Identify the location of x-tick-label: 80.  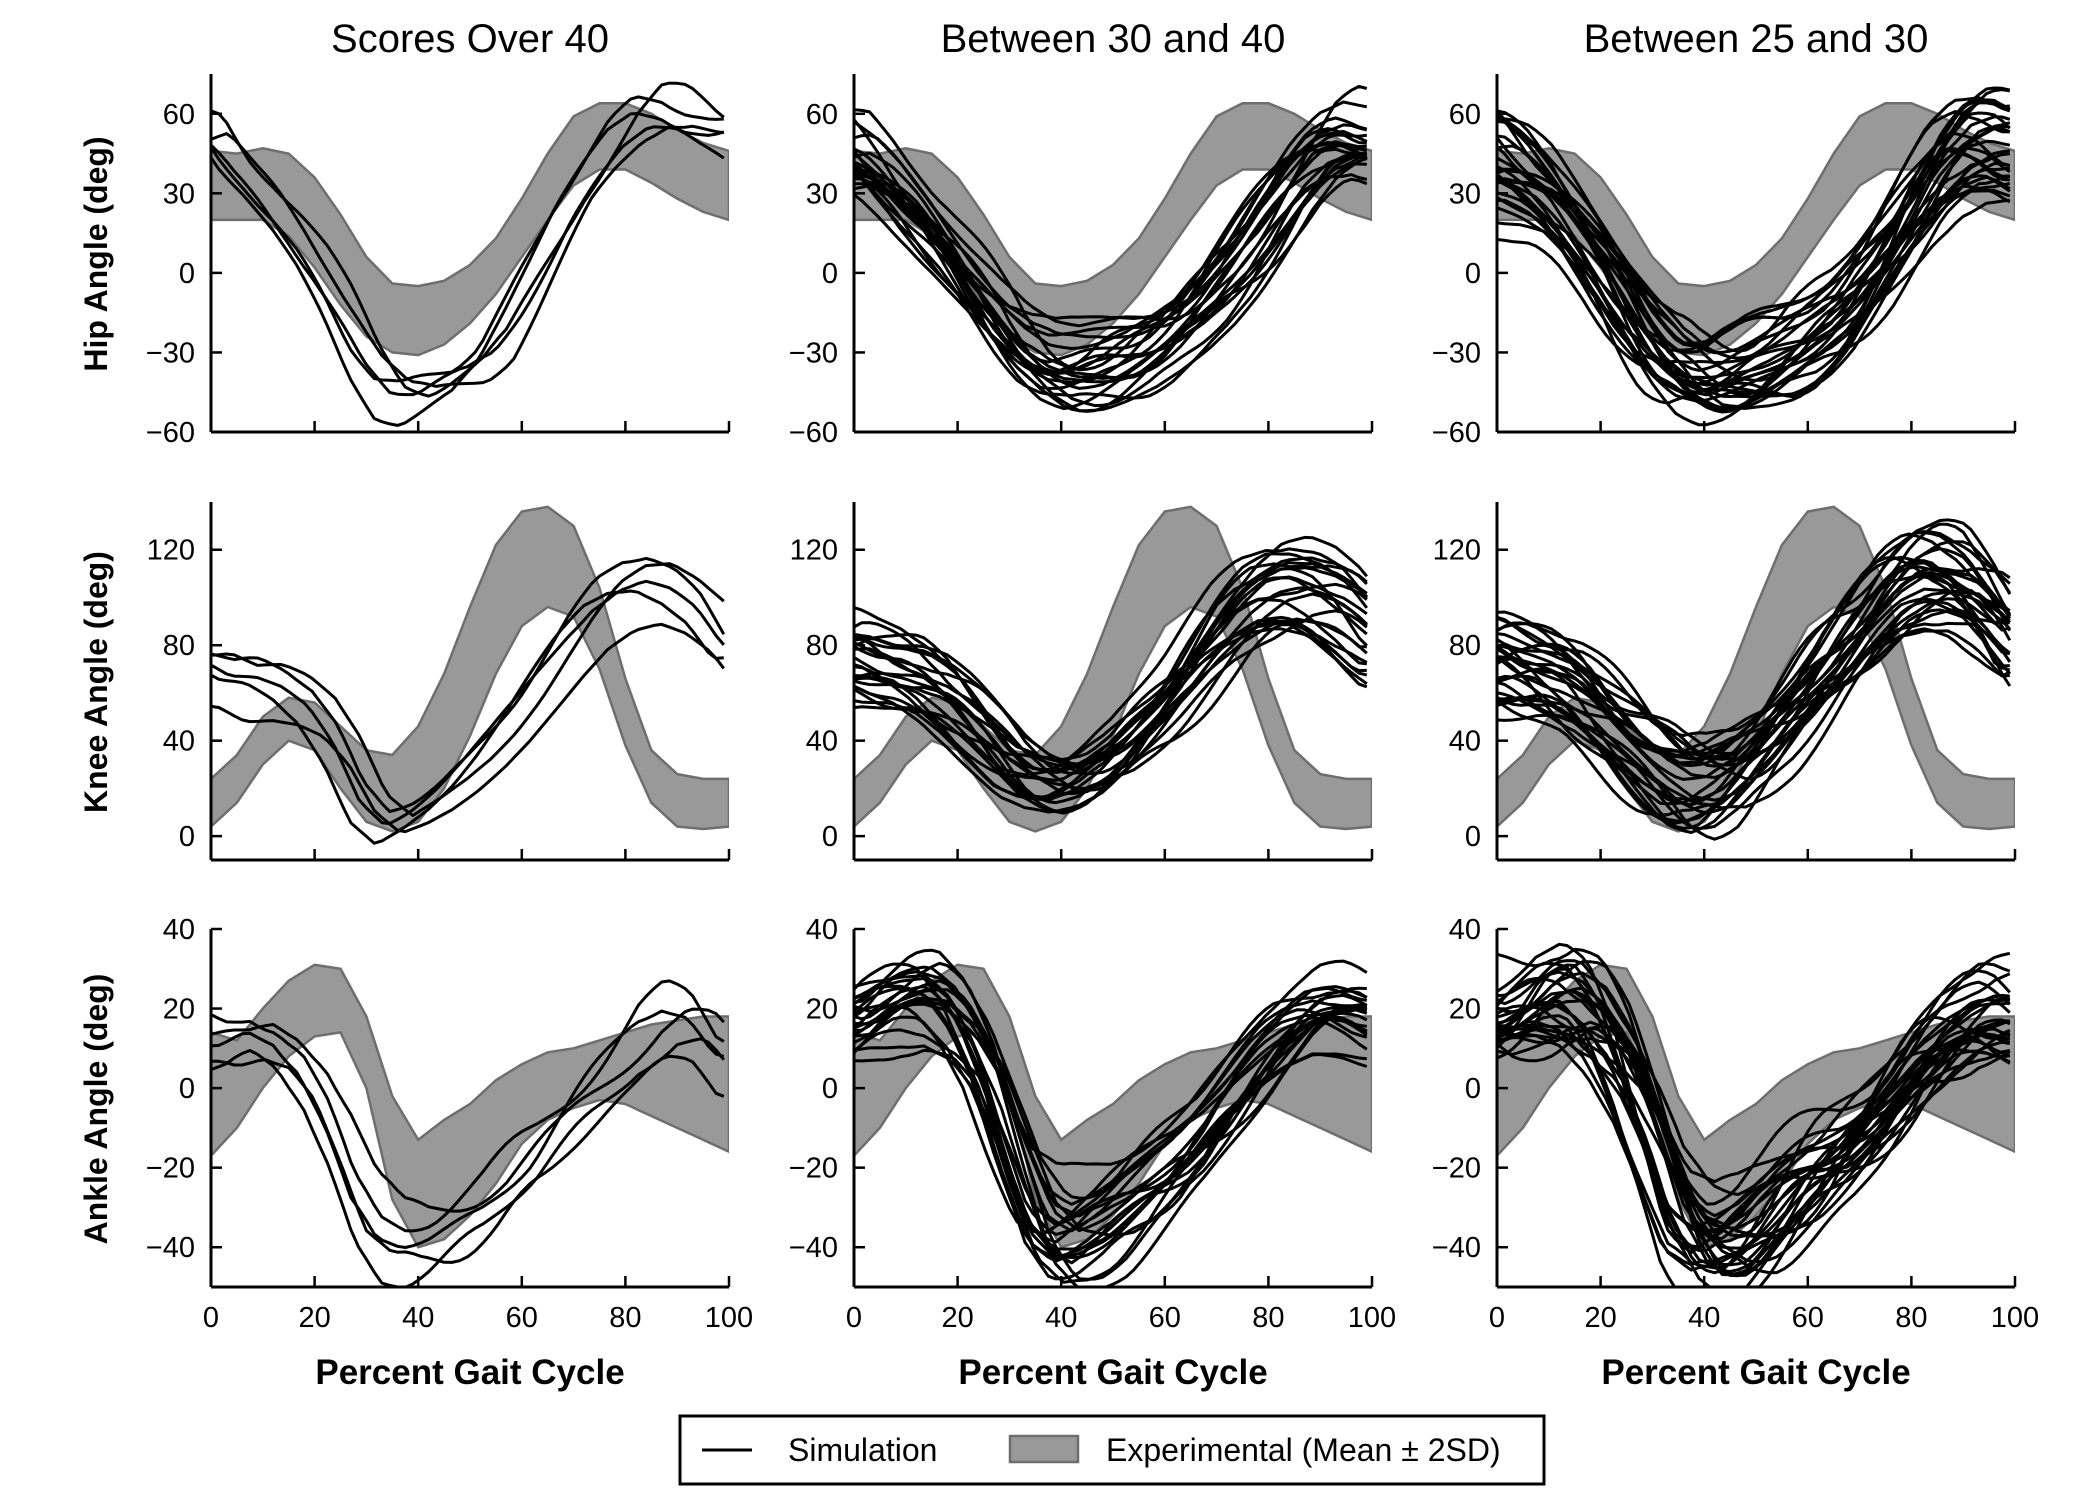
(625, 1318).